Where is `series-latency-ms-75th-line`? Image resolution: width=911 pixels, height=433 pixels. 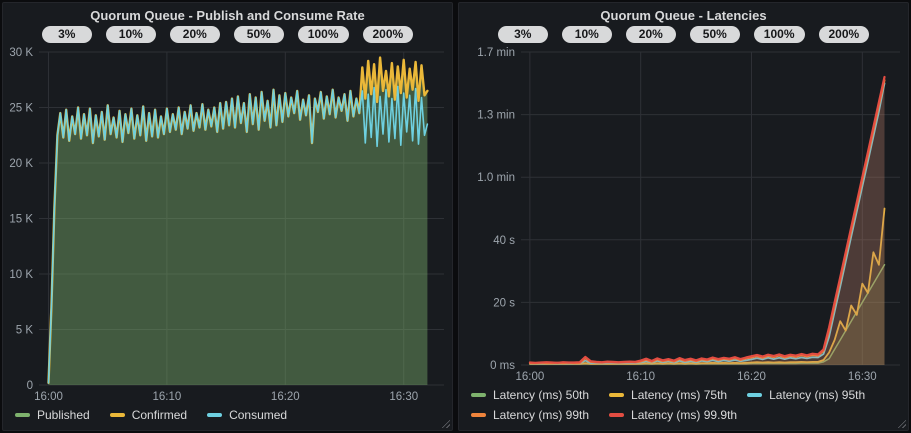 series-latency-ms-75th-line is located at coordinates (707, 286).